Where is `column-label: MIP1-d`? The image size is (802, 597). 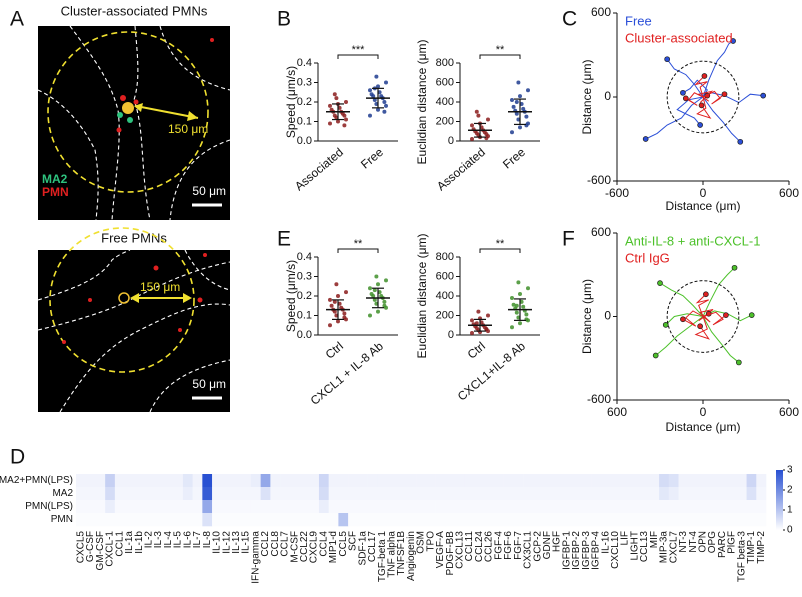
column-label: MIP1-d is located at coordinates (333, 547).